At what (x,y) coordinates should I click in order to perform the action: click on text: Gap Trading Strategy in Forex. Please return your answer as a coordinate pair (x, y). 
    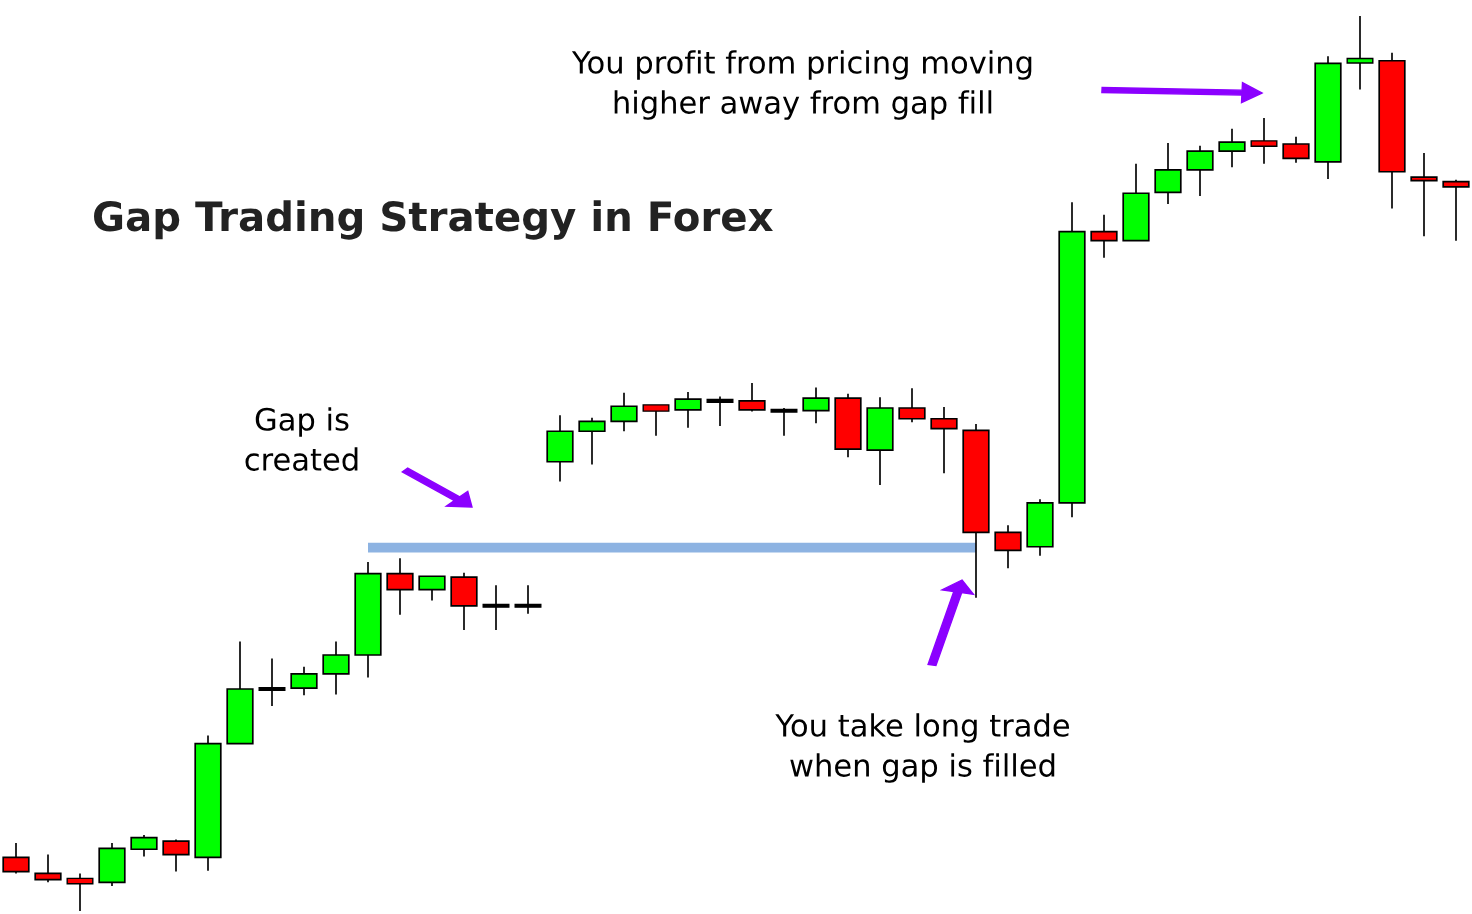
    Looking at the image, I should click on (433, 220).